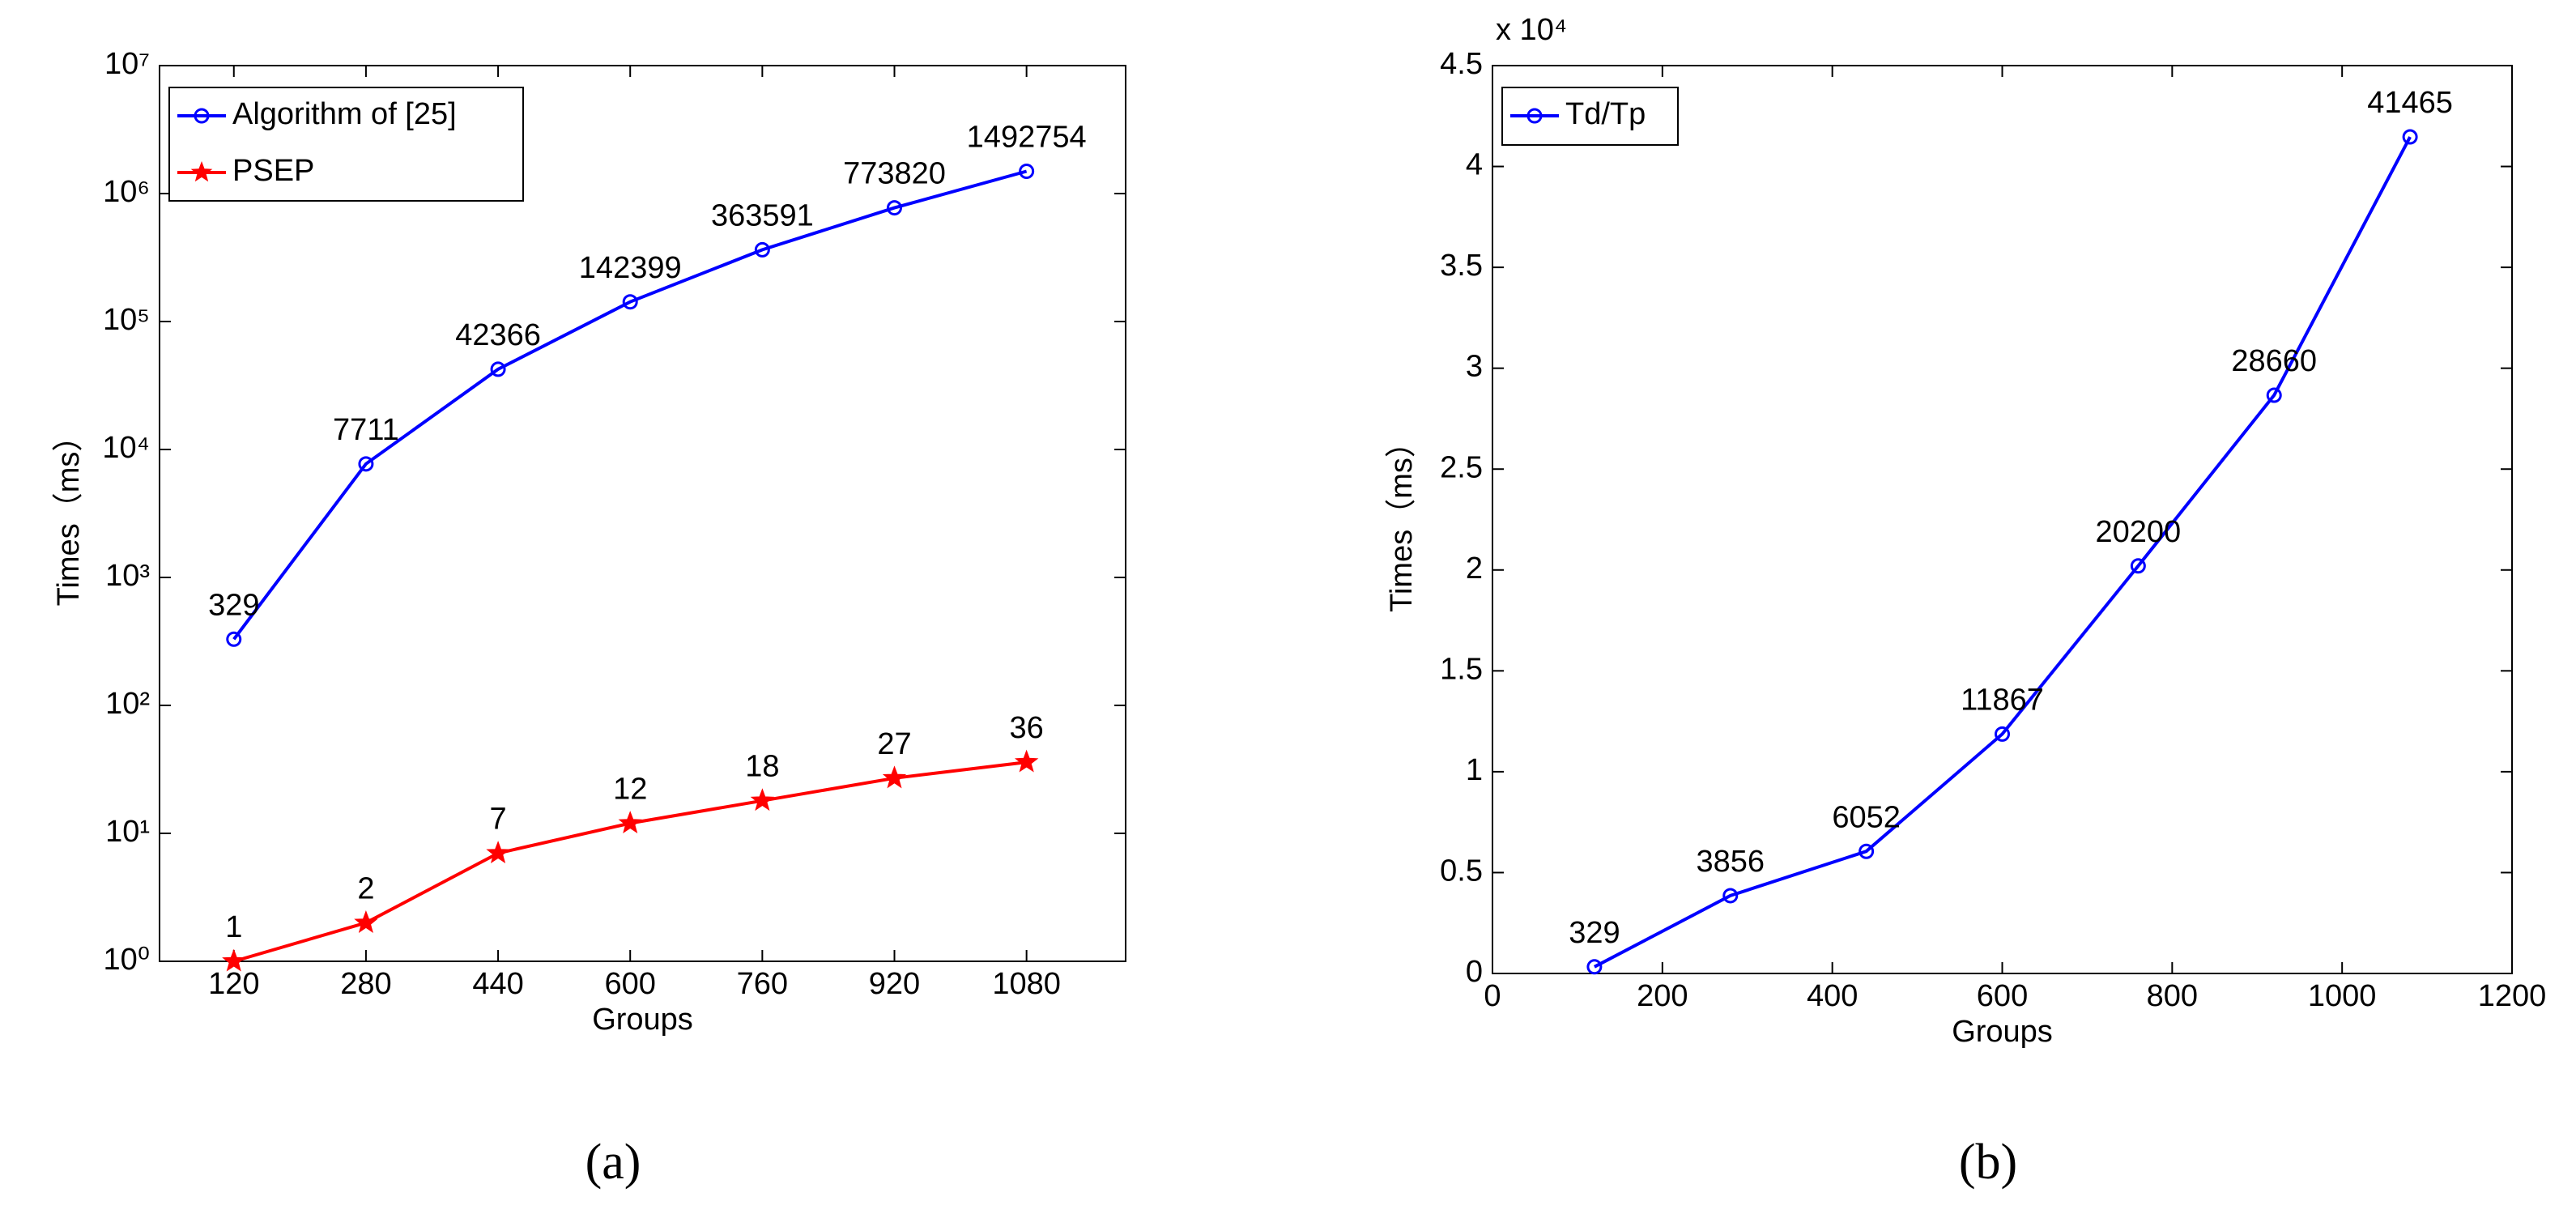  What do you see at coordinates (2512, 996) in the screenshot?
I see `x-tick-label: 1200` at bounding box center [2512, 996].